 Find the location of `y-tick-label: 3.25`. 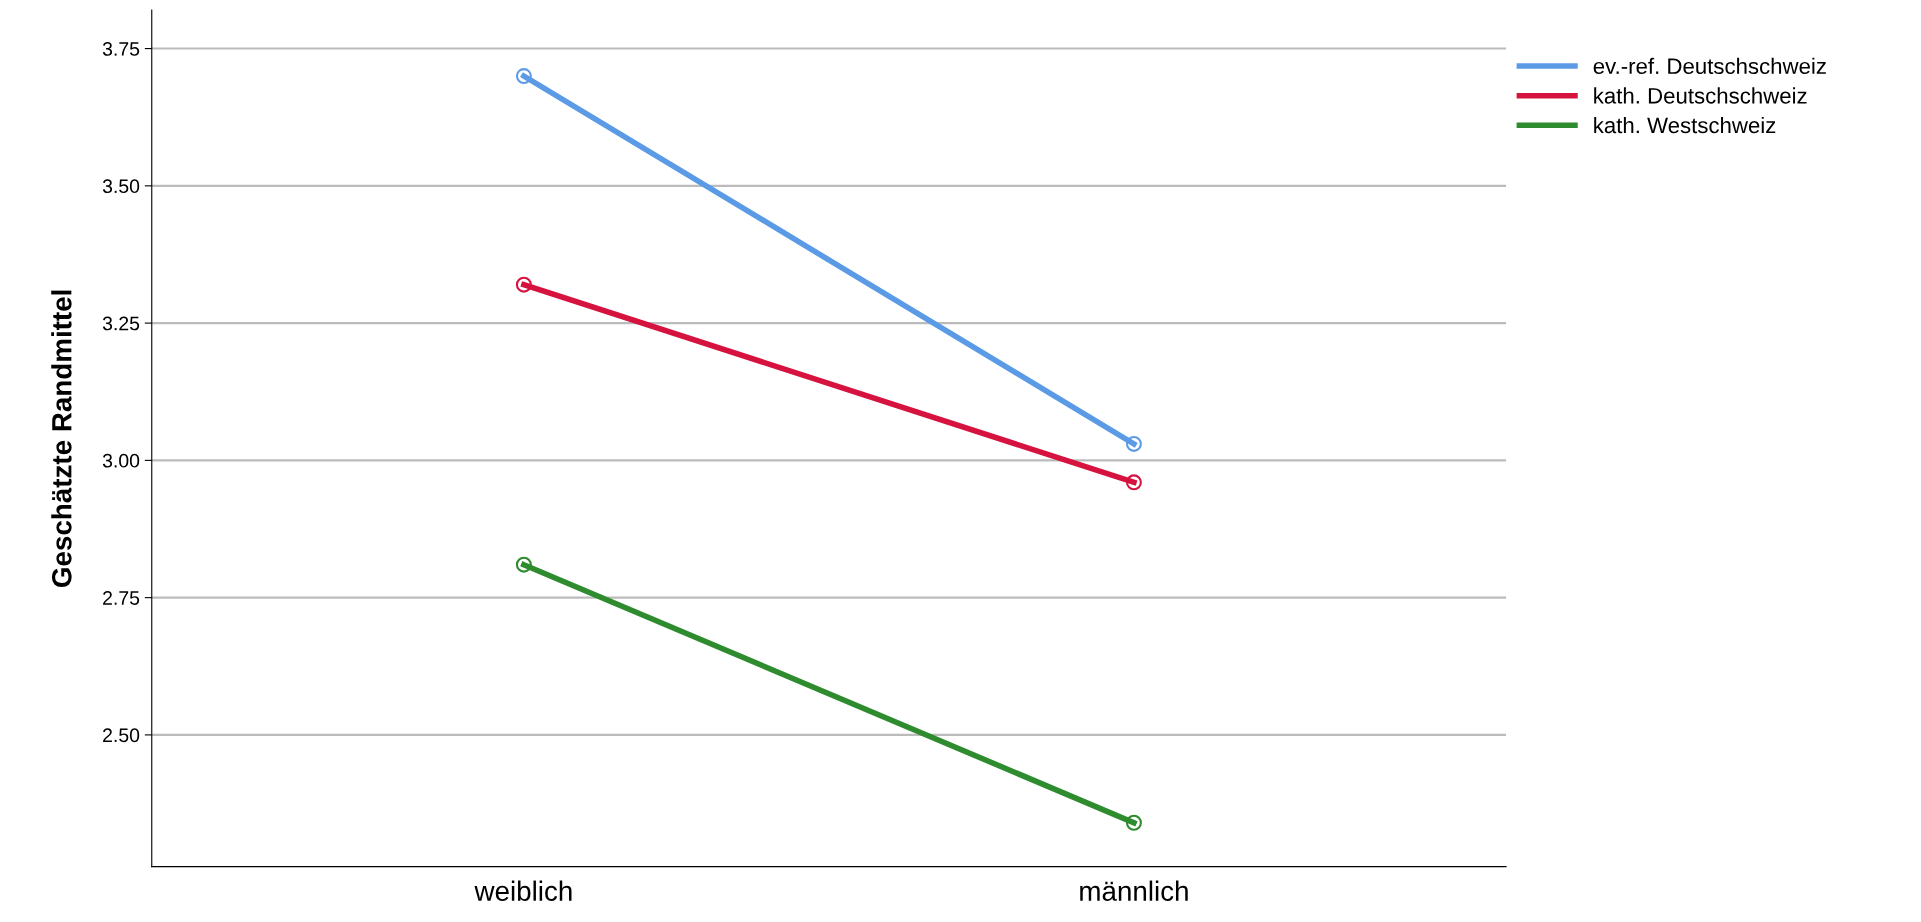

y-tick-label: 3.25 is located at coordinates (121, 323).